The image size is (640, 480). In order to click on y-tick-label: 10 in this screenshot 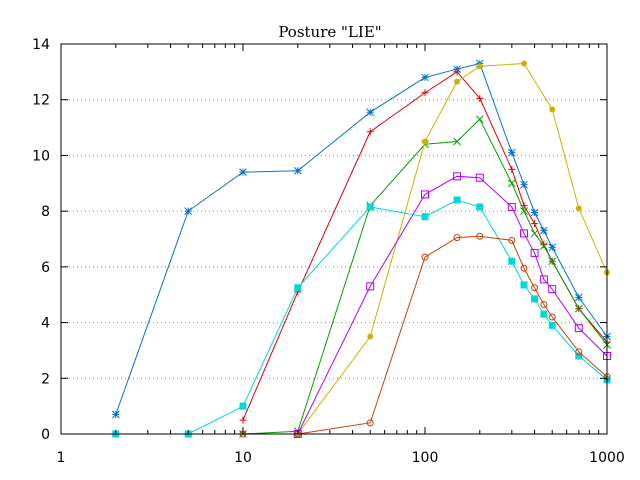, I will do `click(41, 156)`.